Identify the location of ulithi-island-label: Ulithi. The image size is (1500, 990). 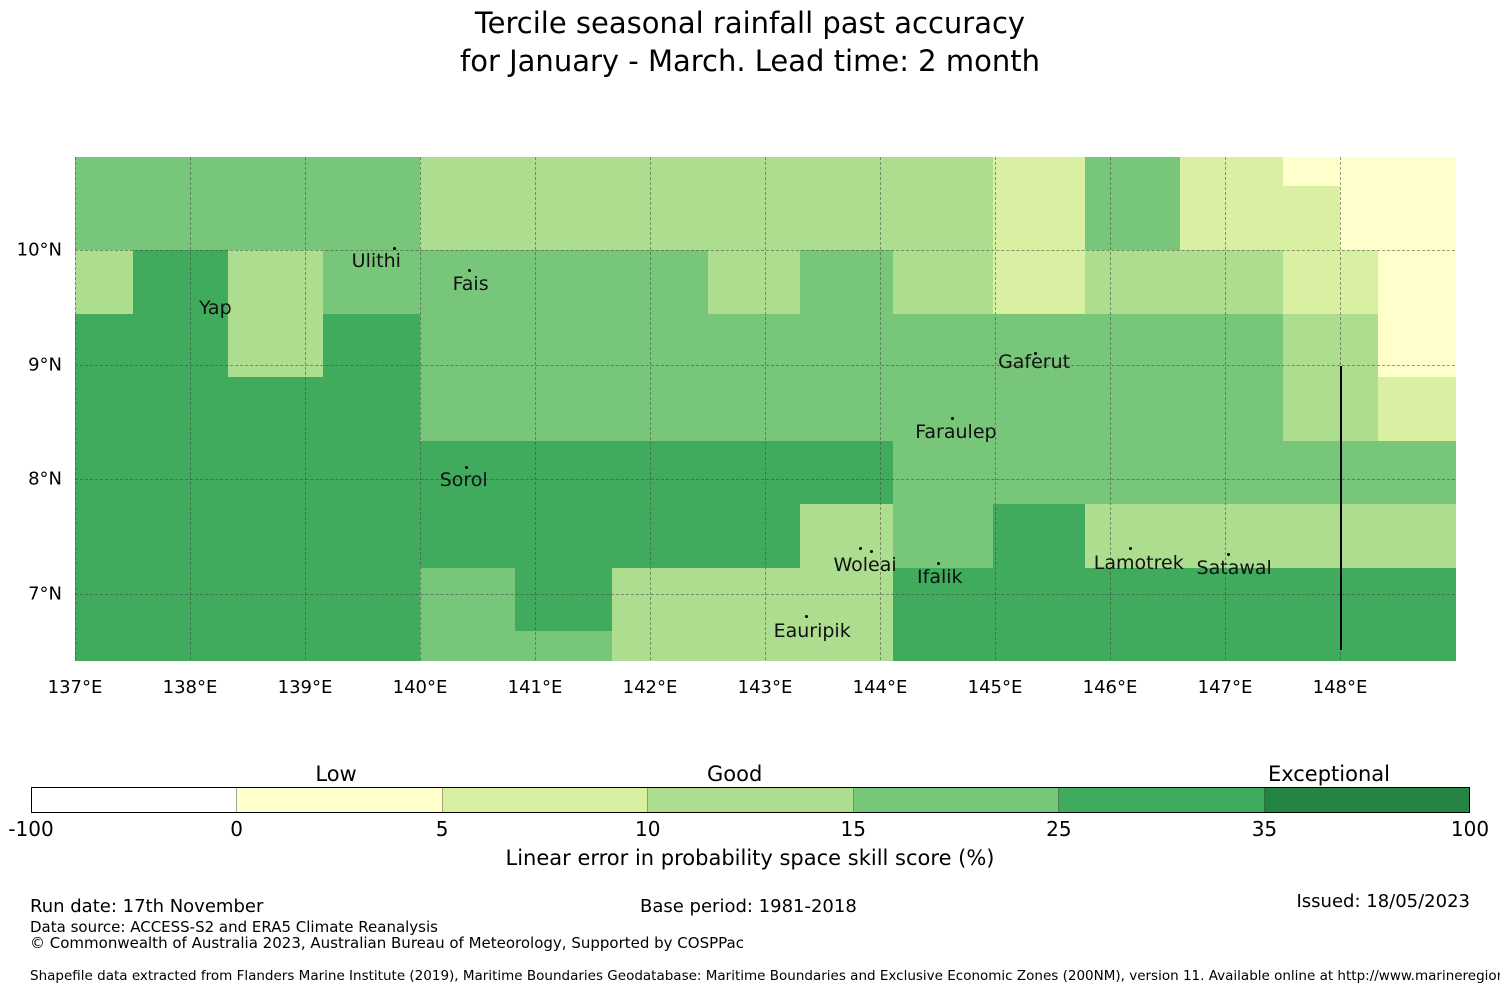
(376, 261).